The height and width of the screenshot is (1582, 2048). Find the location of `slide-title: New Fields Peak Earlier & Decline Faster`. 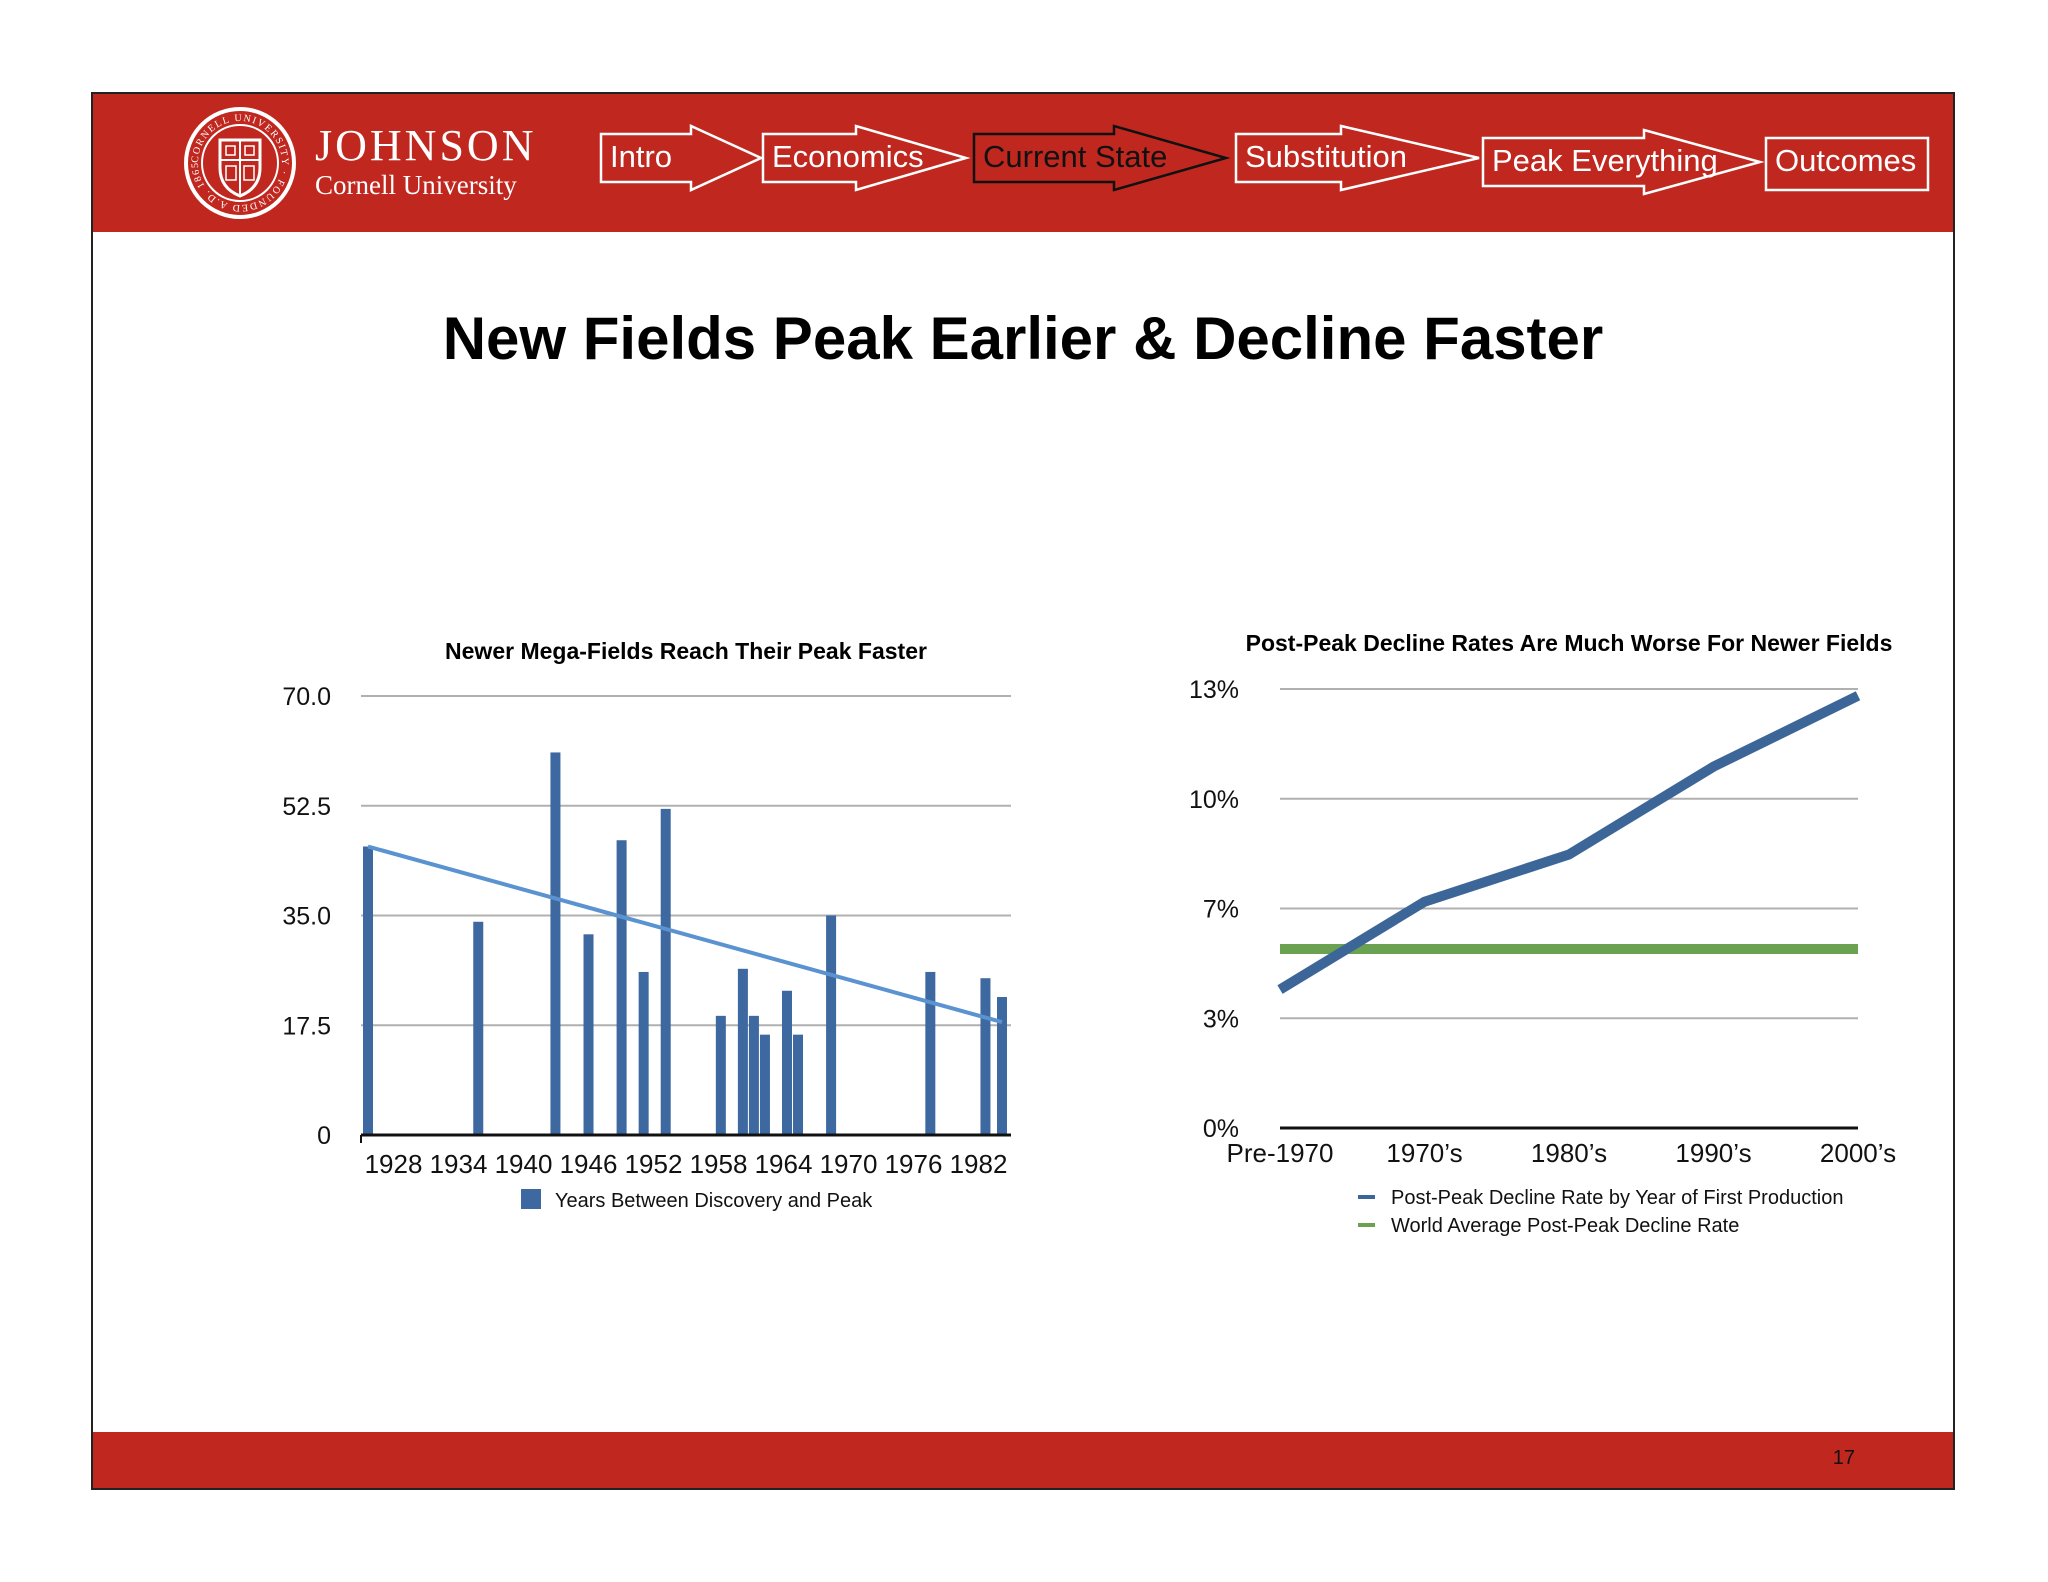

slide-title: New Fields Peak Earlier & Decline Faster is located at coordinates (1023, 338).